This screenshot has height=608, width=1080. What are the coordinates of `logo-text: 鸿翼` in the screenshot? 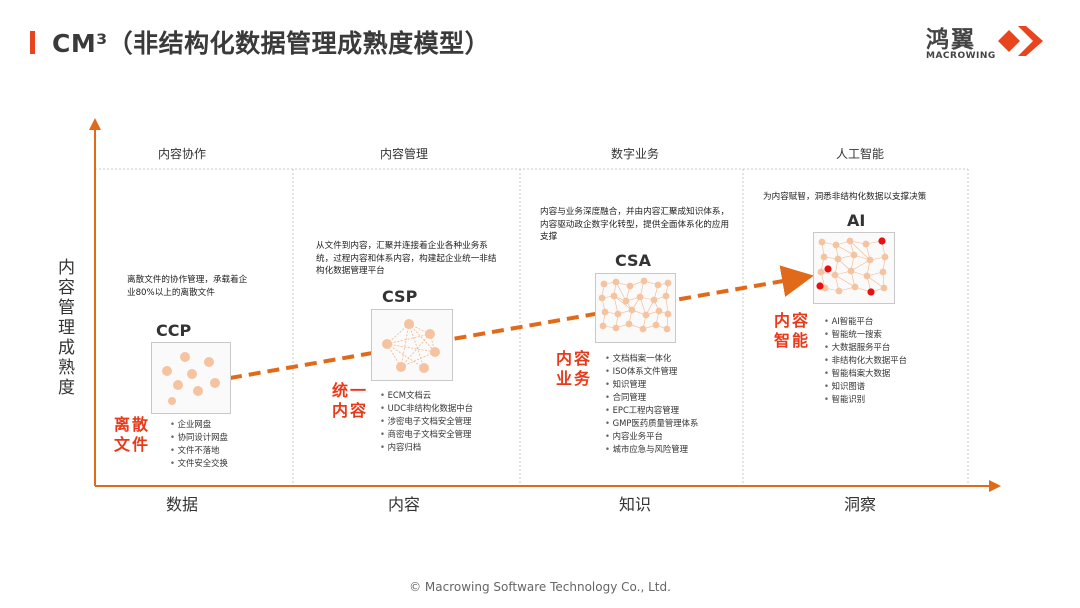 It's located at (951, 40).